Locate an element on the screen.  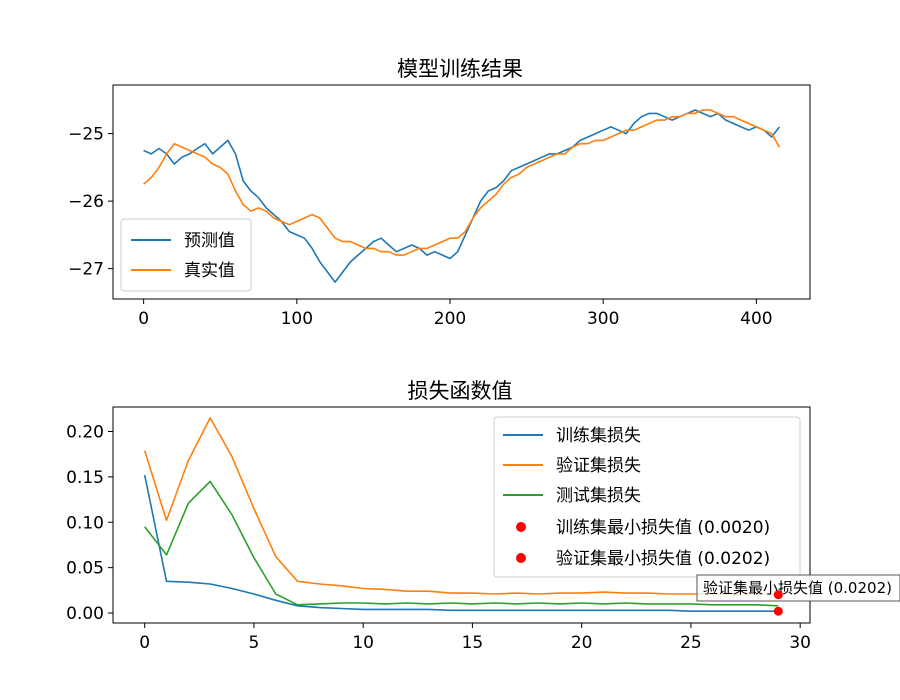
legend-label-test-loss: 测试集损失 is located at coordinates (598, 496).